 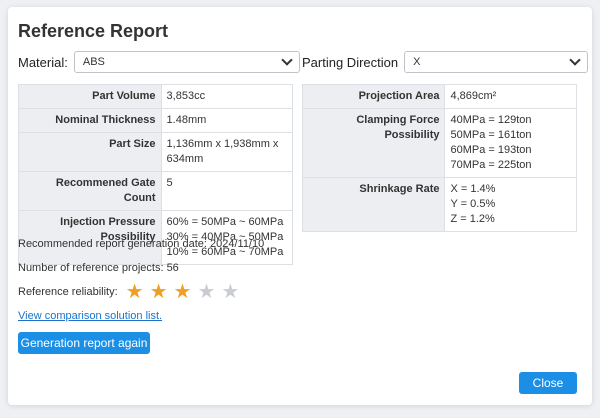 I want to click on parting-direction-value: X, so click(x=417, y=62).